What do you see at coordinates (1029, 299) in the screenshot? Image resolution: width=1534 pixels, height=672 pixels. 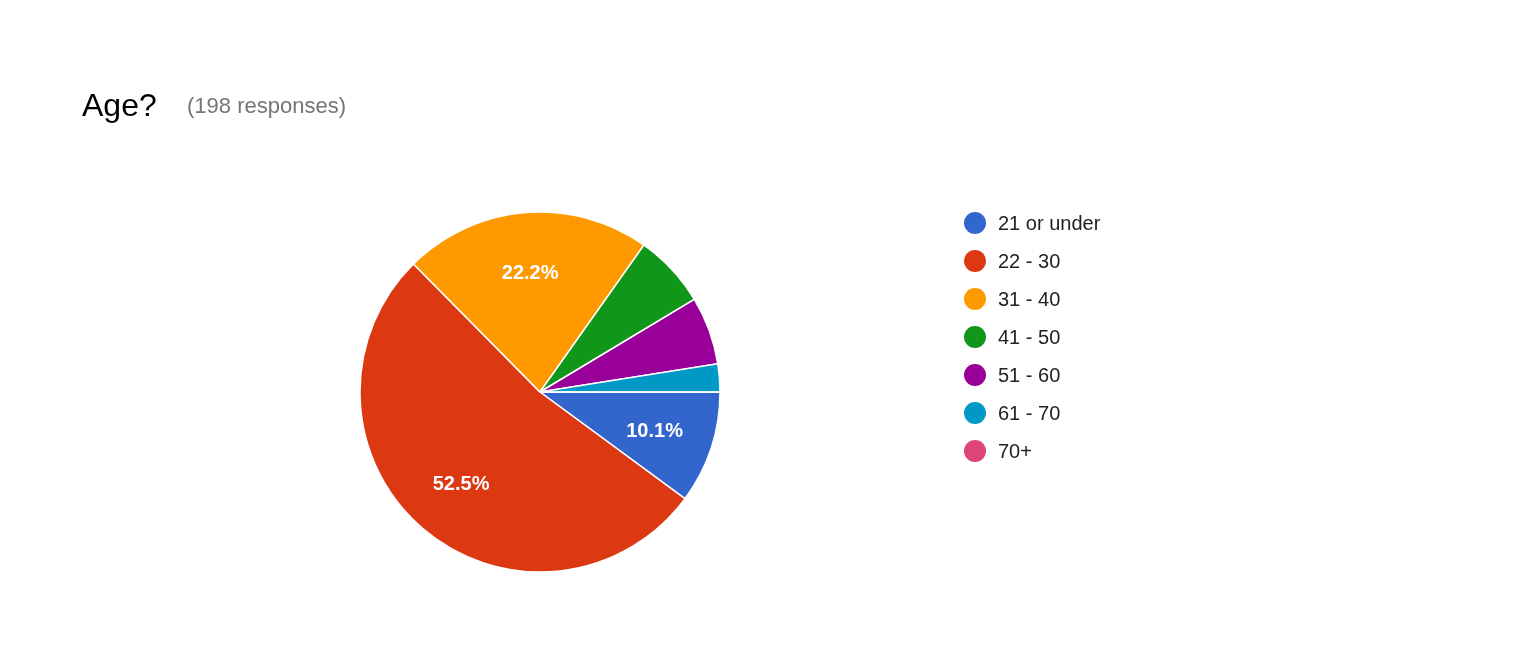 I see `legend-label: 31 - 40` at bounding box center [1029, 299].